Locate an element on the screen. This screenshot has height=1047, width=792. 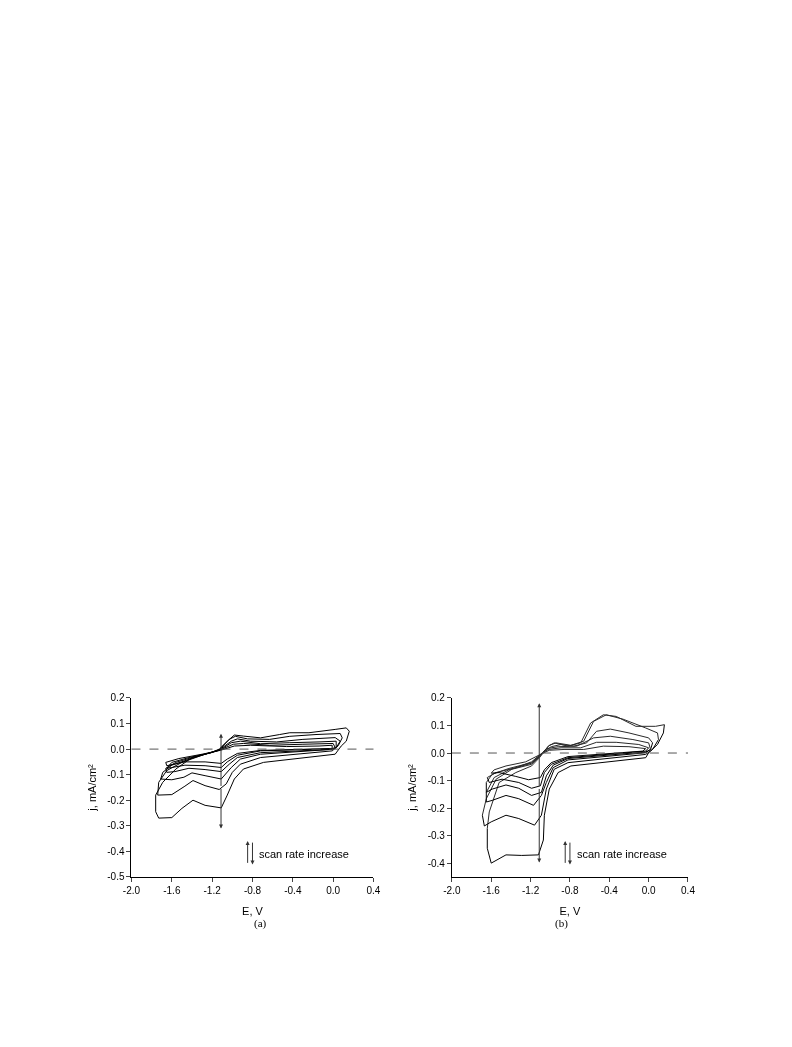
y-tick-label: -0.5 is located at coordinates (116, 877).